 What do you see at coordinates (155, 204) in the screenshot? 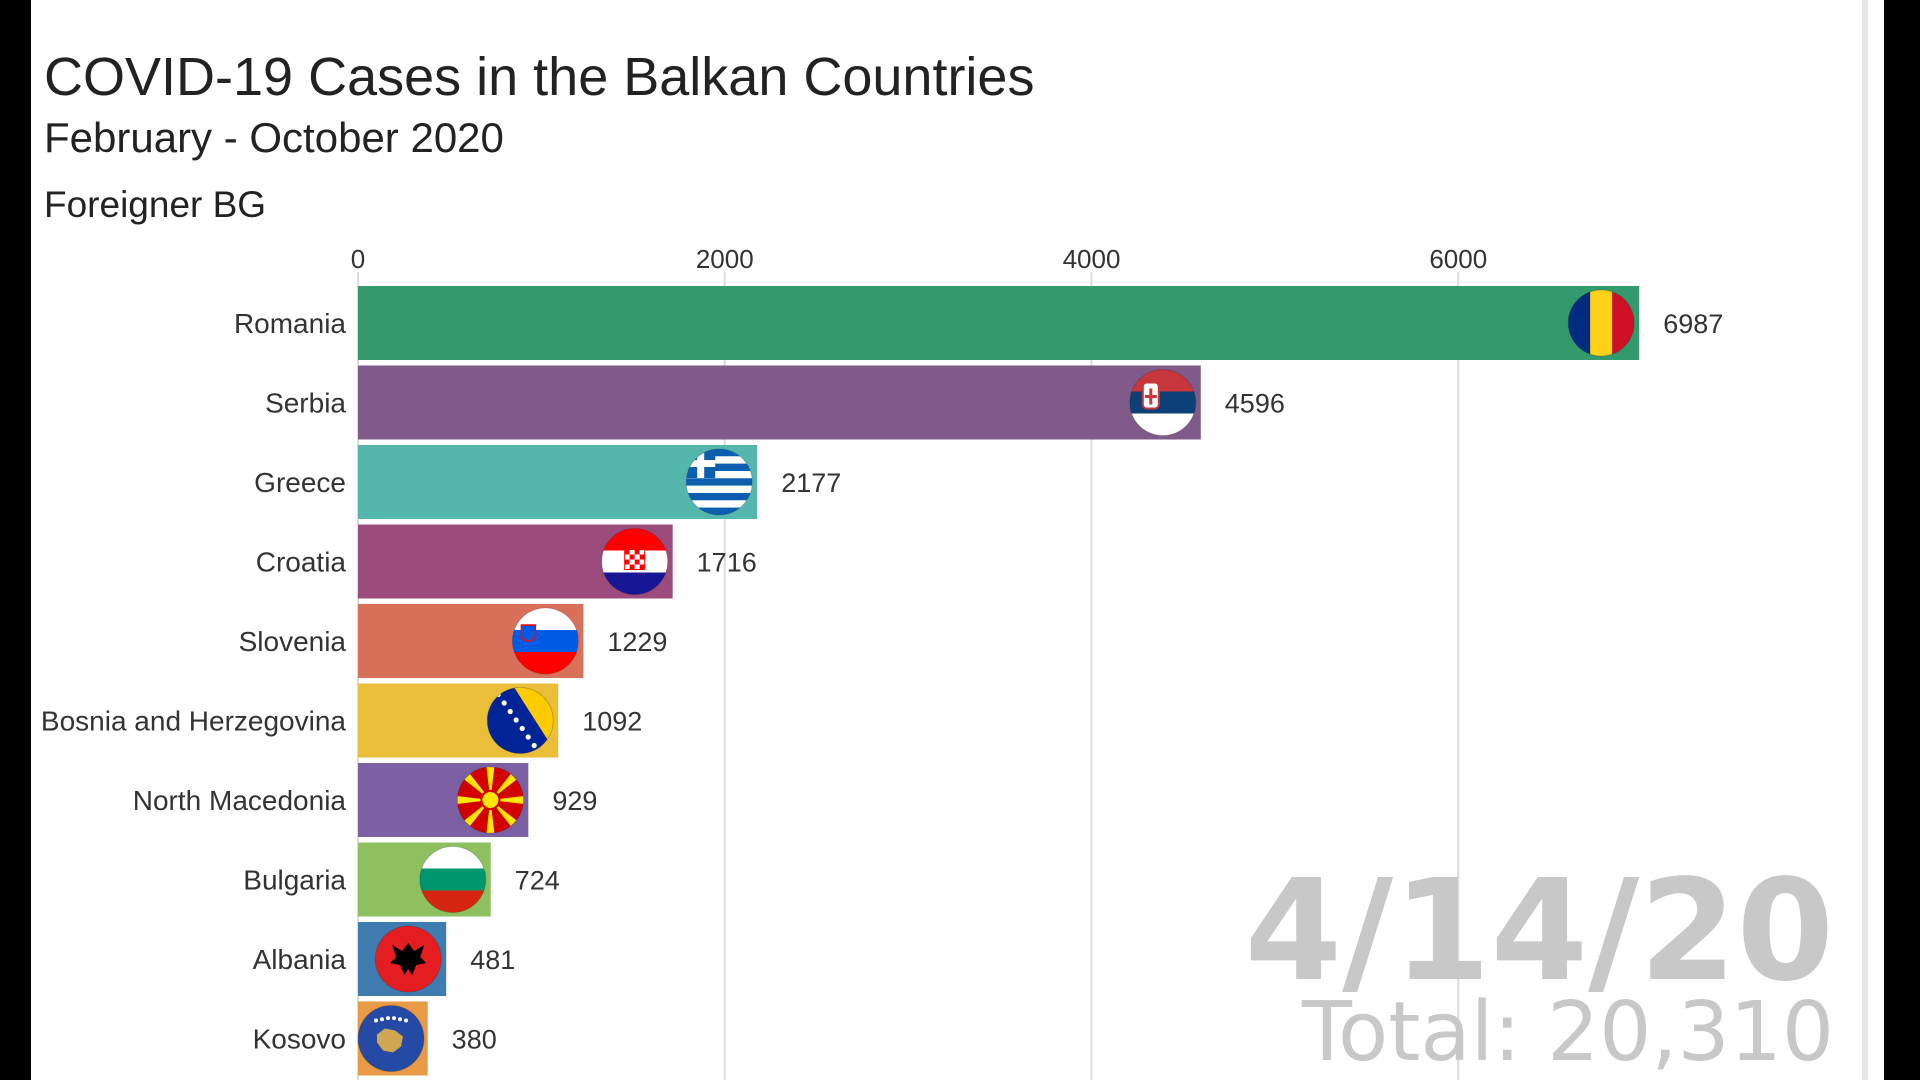
I see `chart-caption: Foreigner BG` at bounding box center [155, 204].